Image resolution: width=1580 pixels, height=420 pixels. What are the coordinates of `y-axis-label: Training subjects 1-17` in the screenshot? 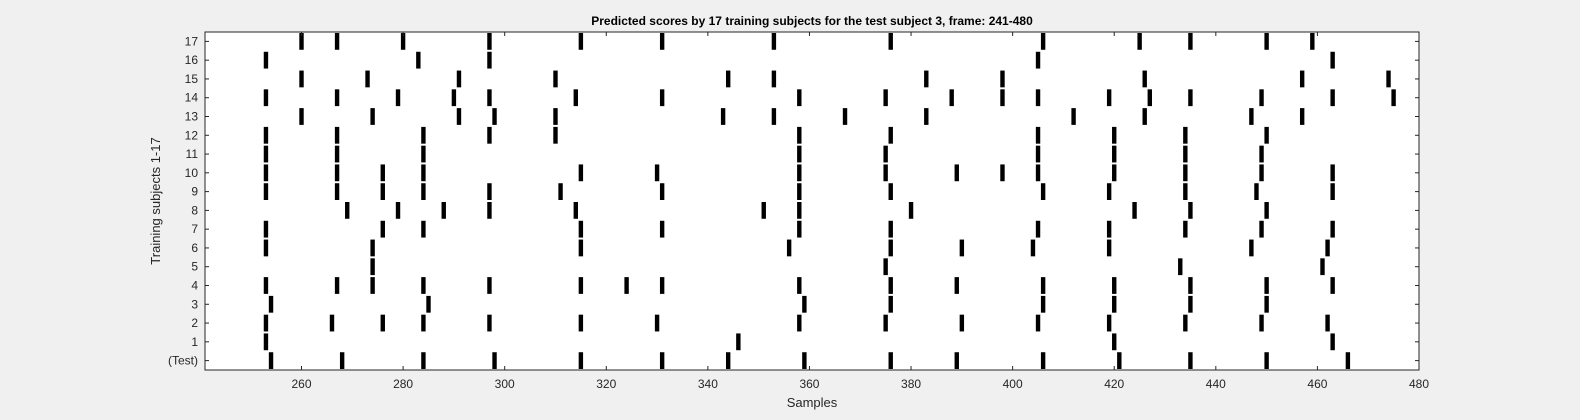 It's located at (155, 200).